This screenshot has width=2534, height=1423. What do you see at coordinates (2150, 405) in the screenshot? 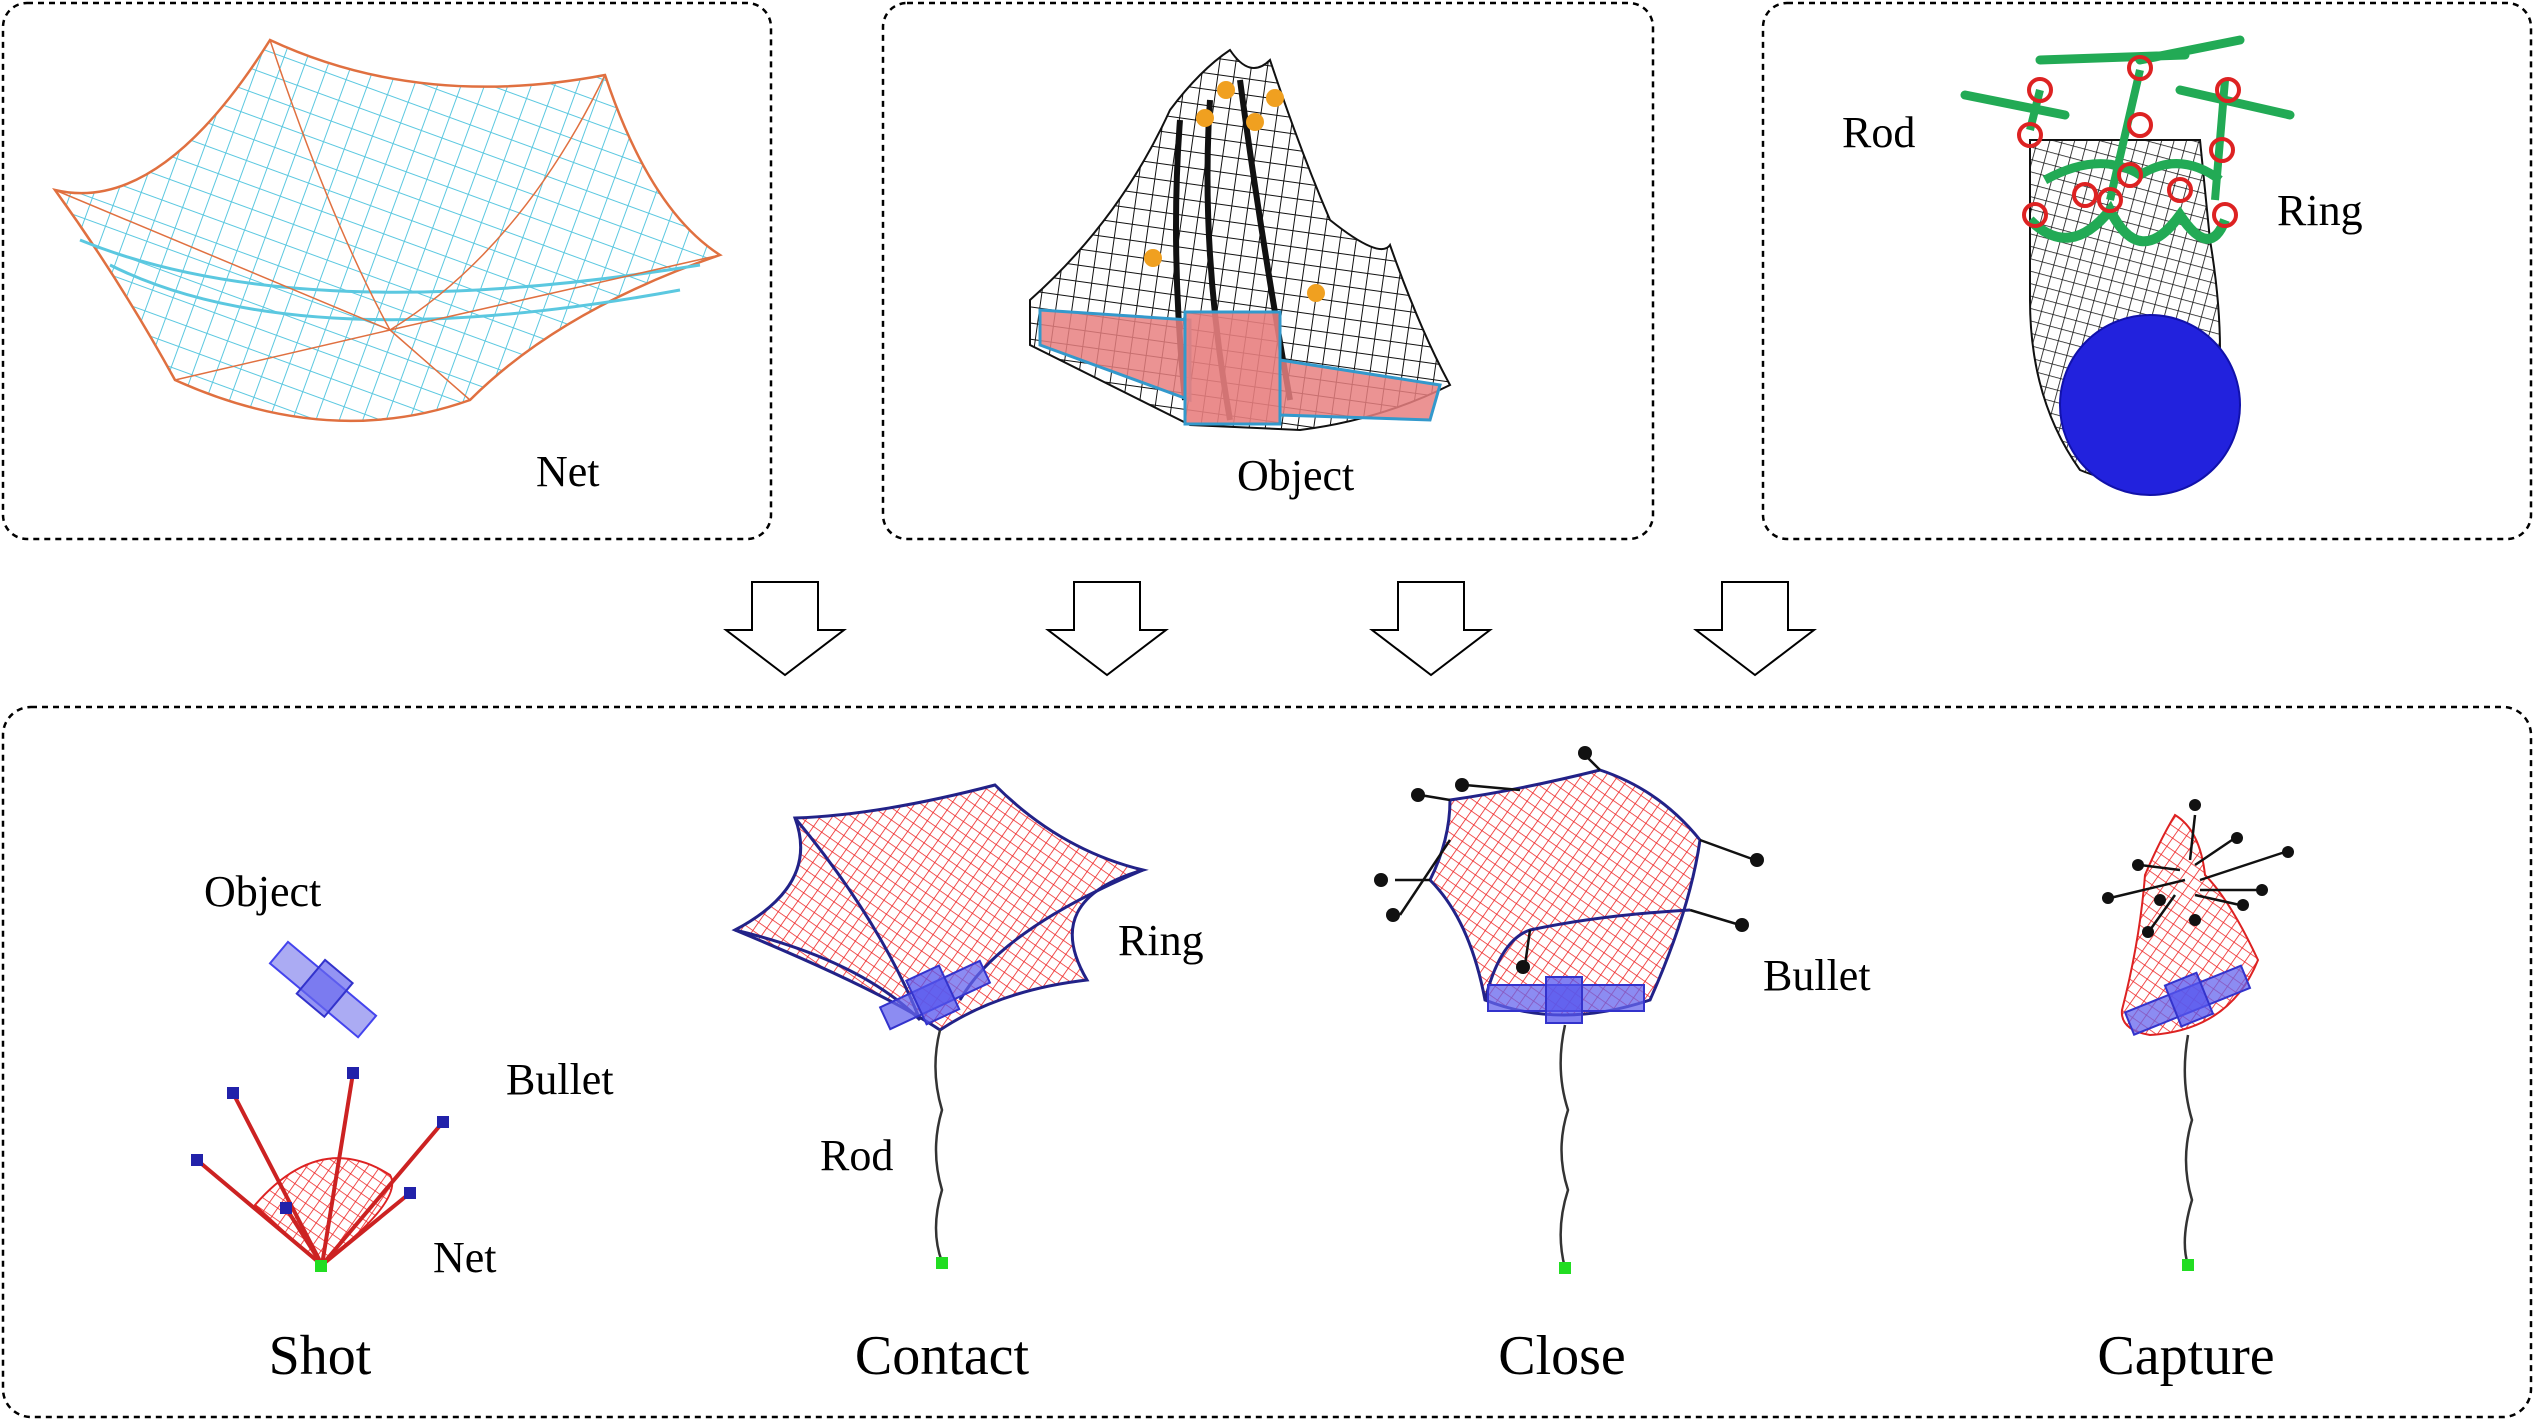
I see `sphere` at bounding box center [2150, 405].